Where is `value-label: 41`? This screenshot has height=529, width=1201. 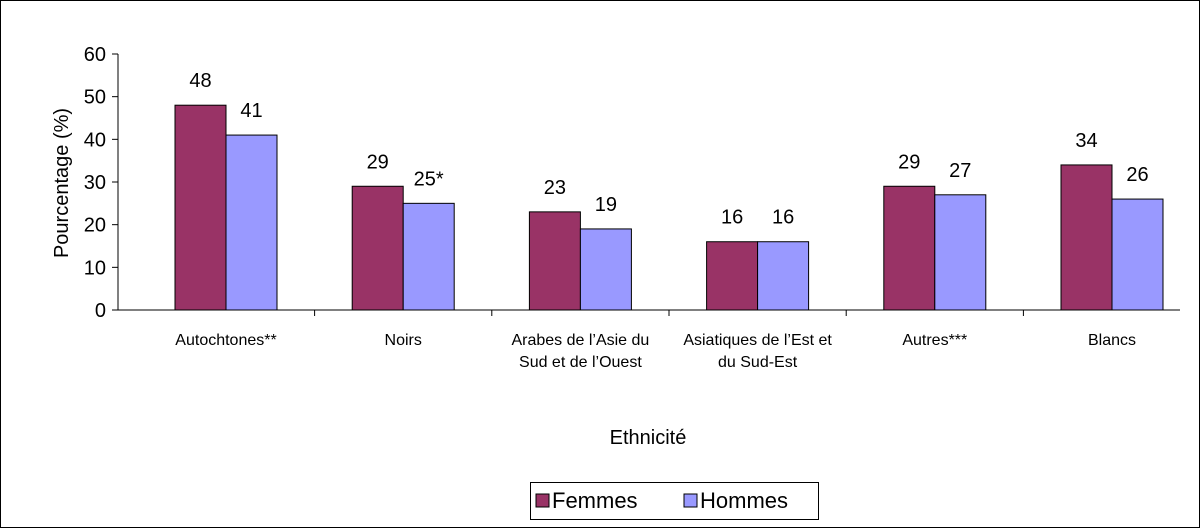 value-label: 41 is located at coordinates (251, 111).